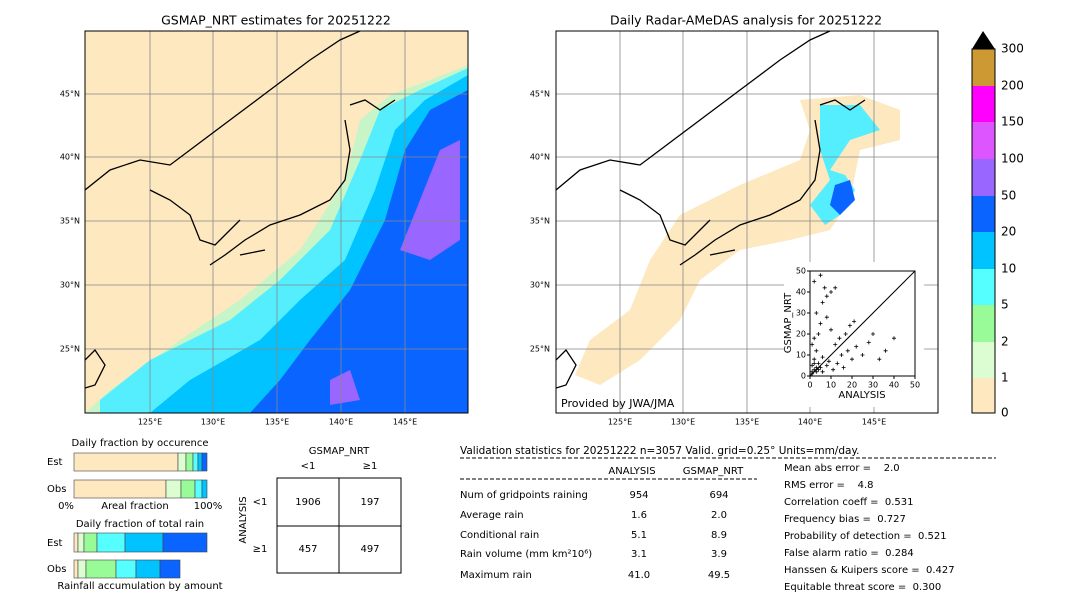 Image resolution: width=1080 pixels, height=616 pixels. Describe the element at coordinates (496, 575) in the screenshot. I see `val-label: Maximum rain` at that location.